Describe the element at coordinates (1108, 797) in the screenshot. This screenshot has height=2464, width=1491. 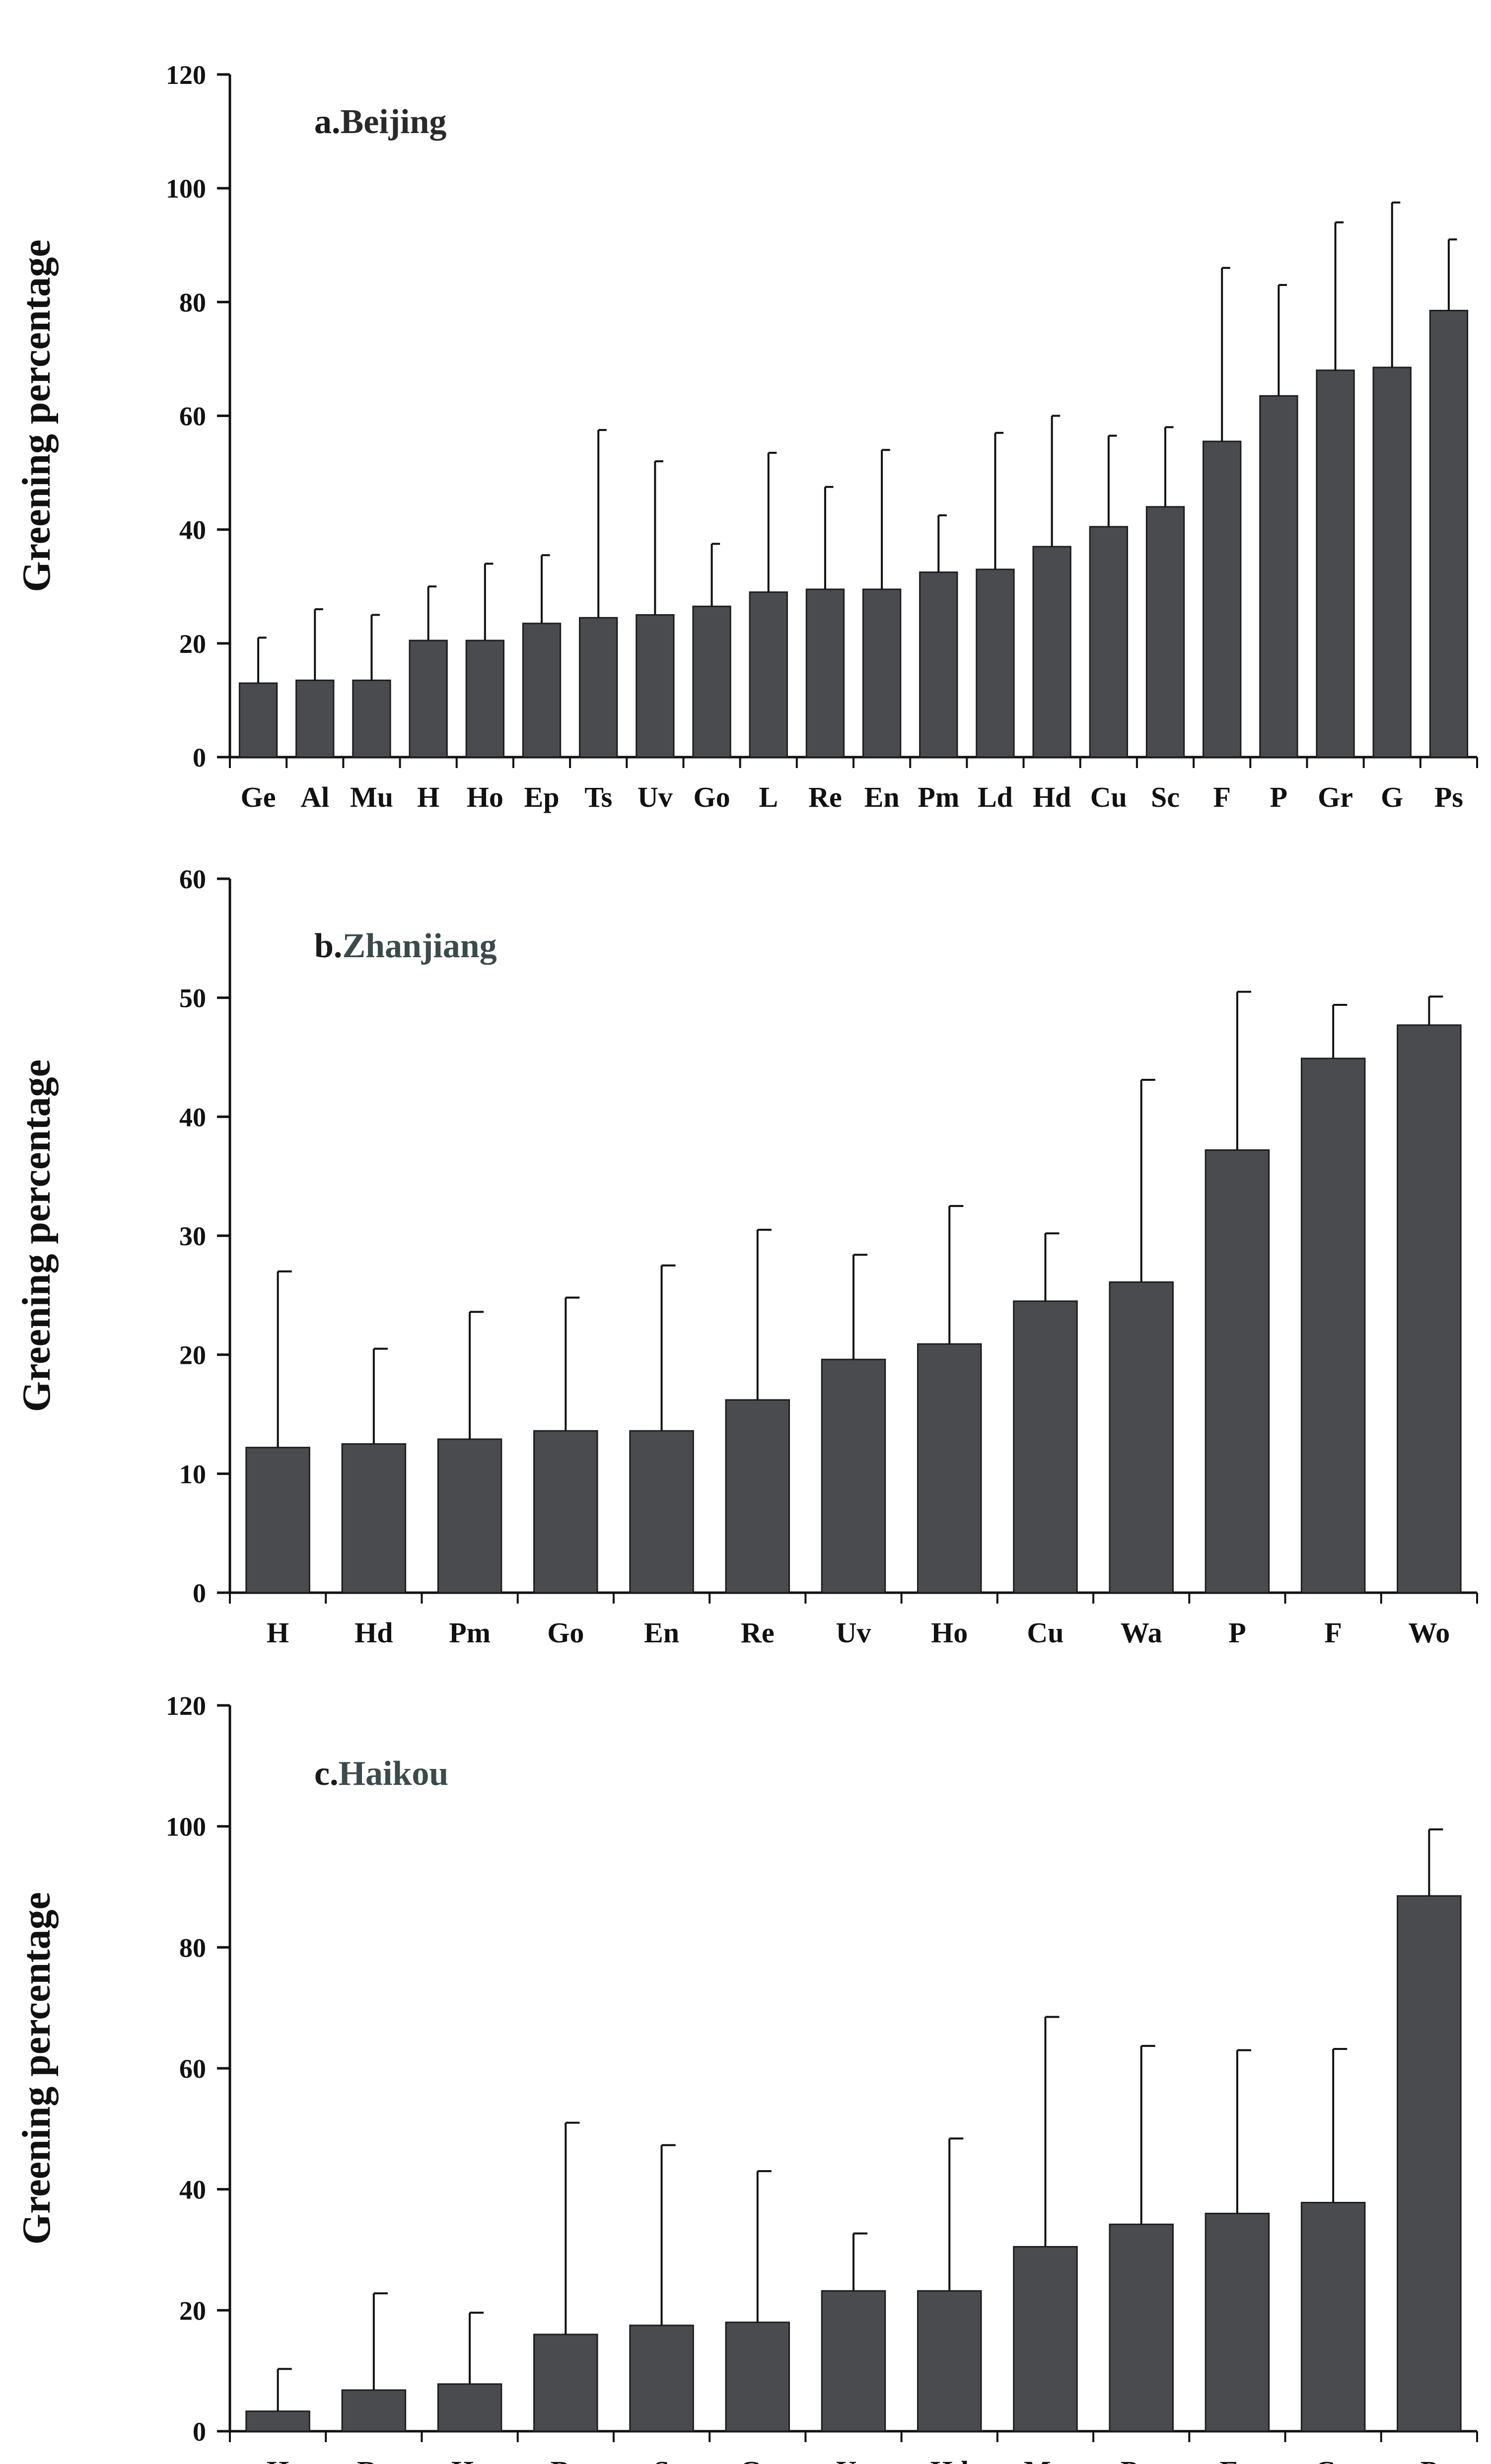
I see `category-label: Cu` at that location.